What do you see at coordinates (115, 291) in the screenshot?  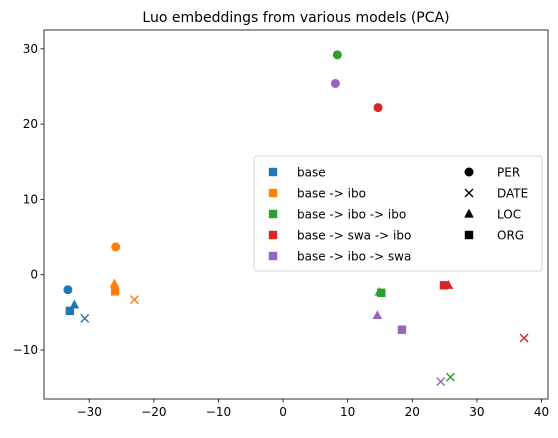 I see `point-base-ibo-org` at bounding box center [115, 291].